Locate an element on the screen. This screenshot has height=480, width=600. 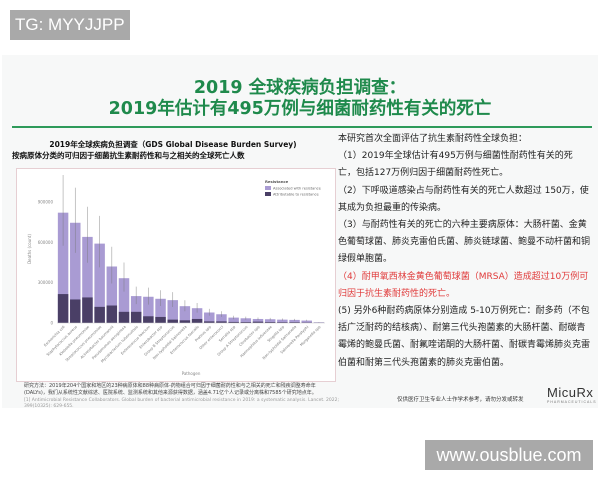
disclaimer-note: 仅供医疗卫生专业人士作学术参考，请勿分发或转发 is located at coordinates (460, 400).